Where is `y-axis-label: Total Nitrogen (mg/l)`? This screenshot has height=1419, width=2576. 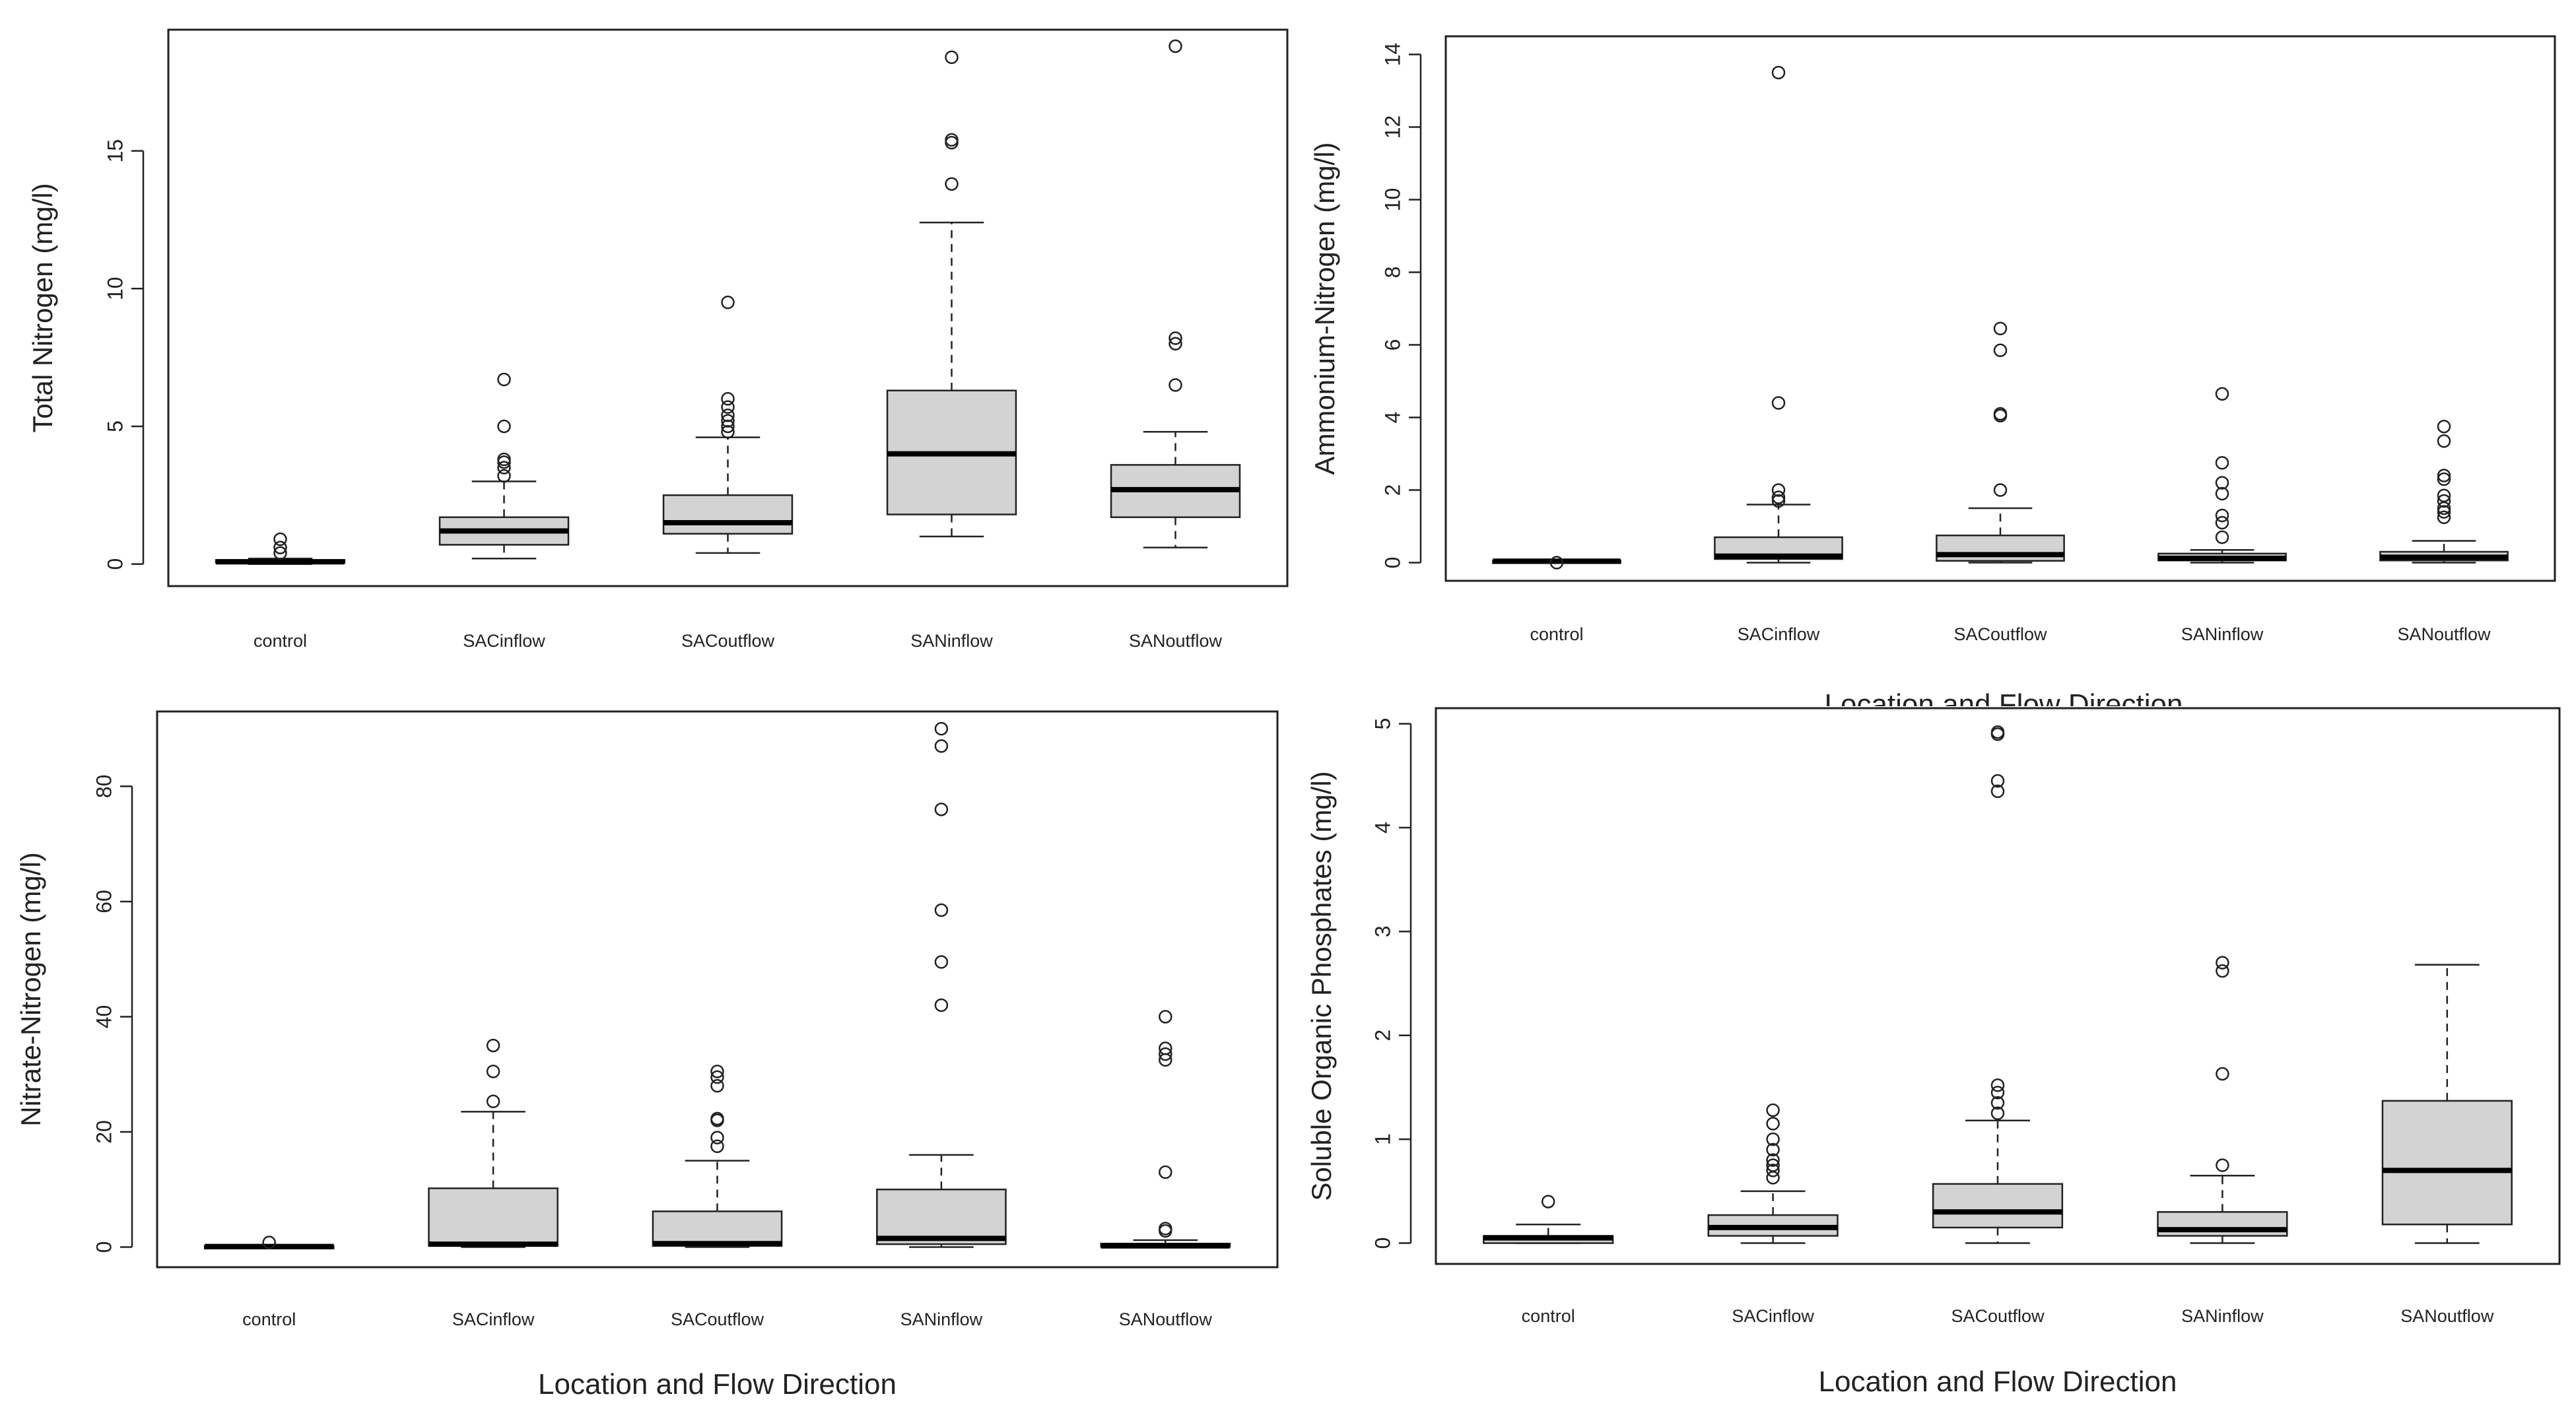
y-axis-label: Total Nitrogen (mg/l) is located at coordinates (43, 307).